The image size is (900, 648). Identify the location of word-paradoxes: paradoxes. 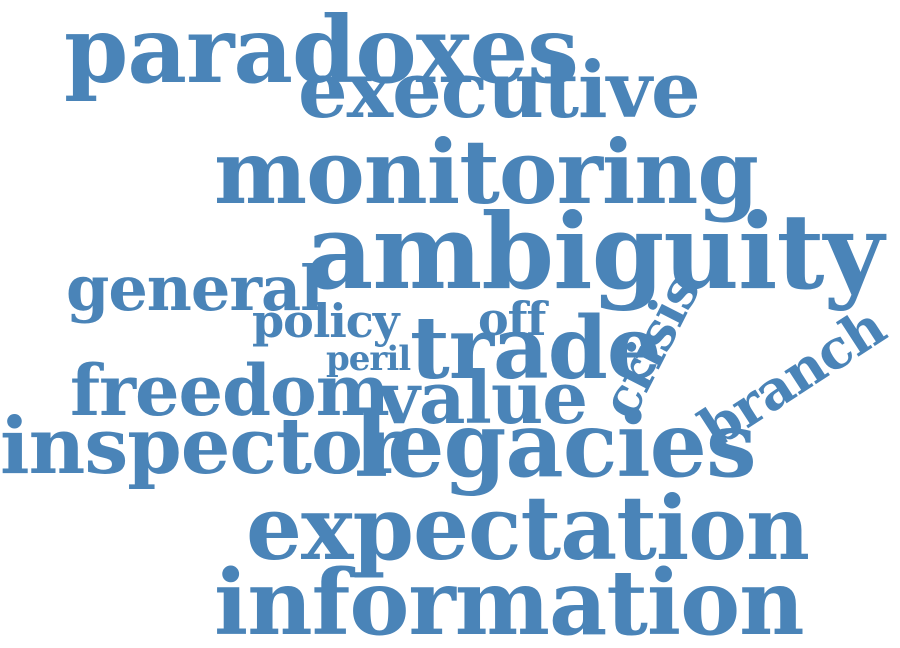
(321, 52).